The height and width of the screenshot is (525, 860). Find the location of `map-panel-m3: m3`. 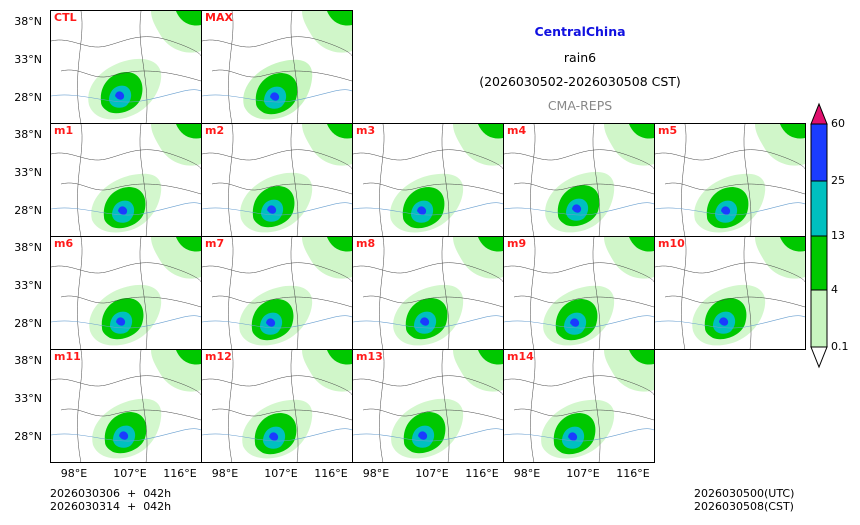

map-panel-m3: m3 is located at coordinates (428, 180).